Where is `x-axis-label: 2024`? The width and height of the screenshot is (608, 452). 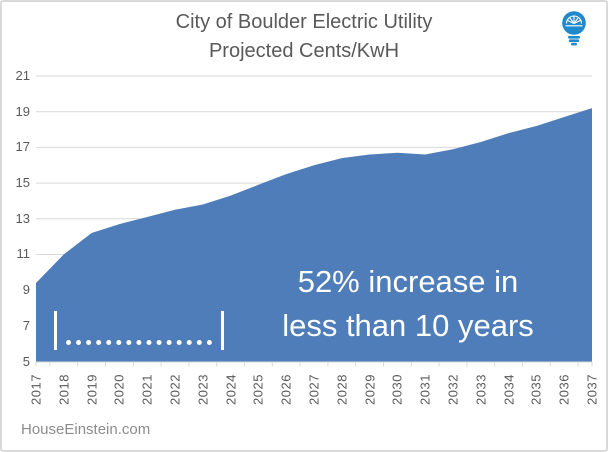
x-axis-label: 2024 is located at coordinates (231, 389).